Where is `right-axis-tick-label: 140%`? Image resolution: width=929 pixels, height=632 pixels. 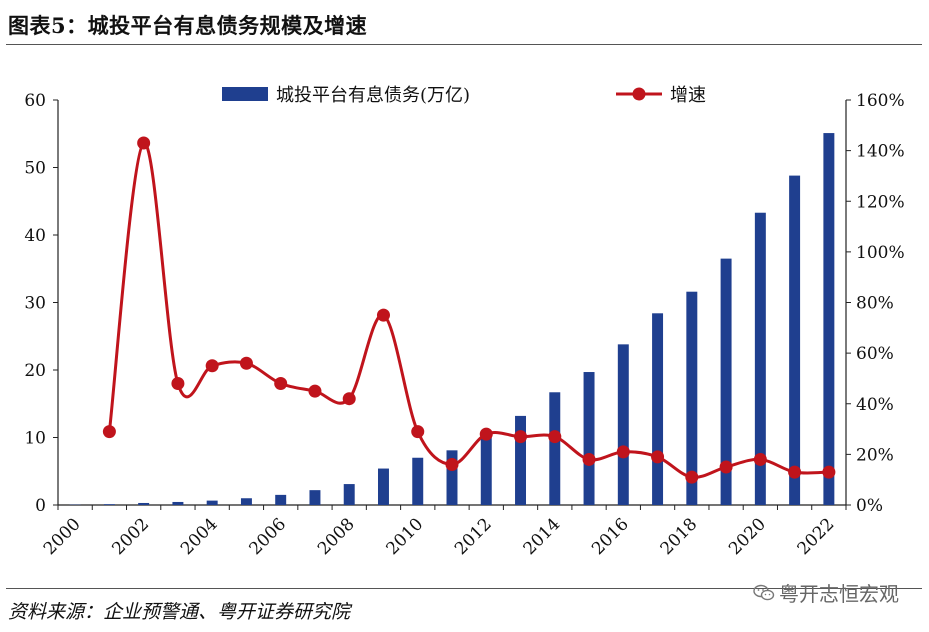
right-axis-tick-label: 140% is located at coordinates (880, 152).